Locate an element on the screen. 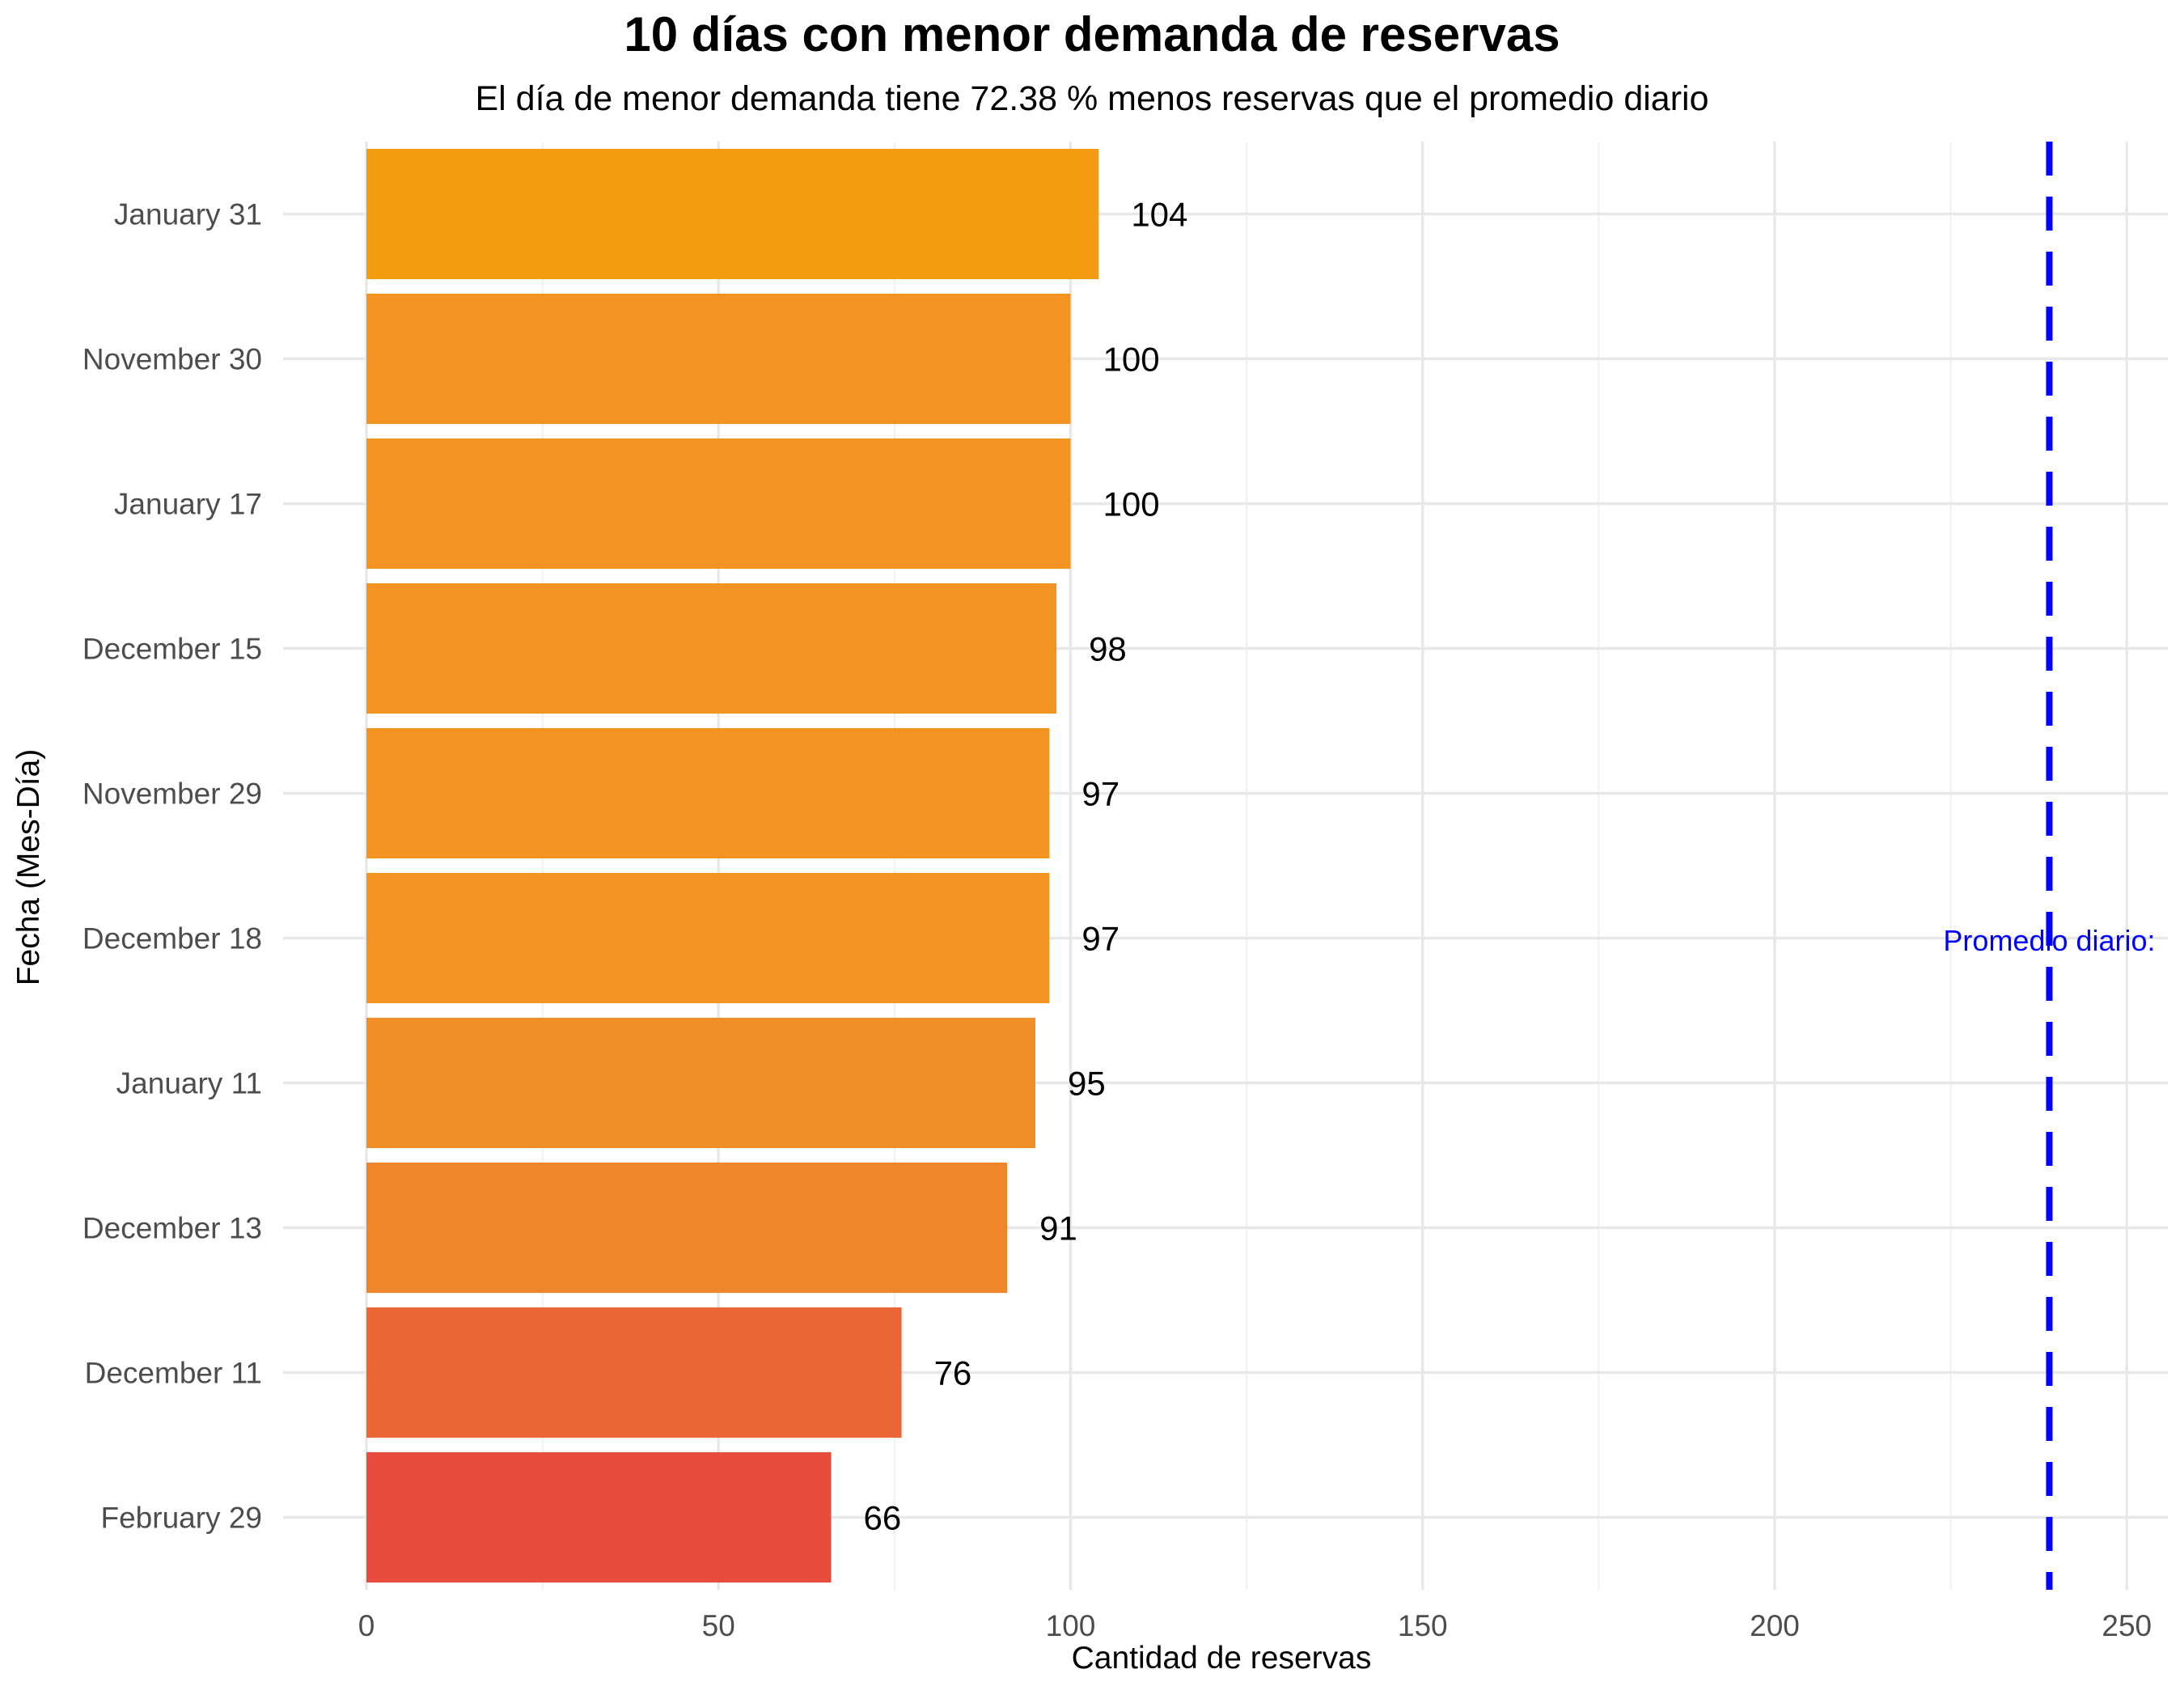 This screenshot has height=1699, width=2184. reference-line-group: Promedio diario: is located at coordinates (2049, 866).